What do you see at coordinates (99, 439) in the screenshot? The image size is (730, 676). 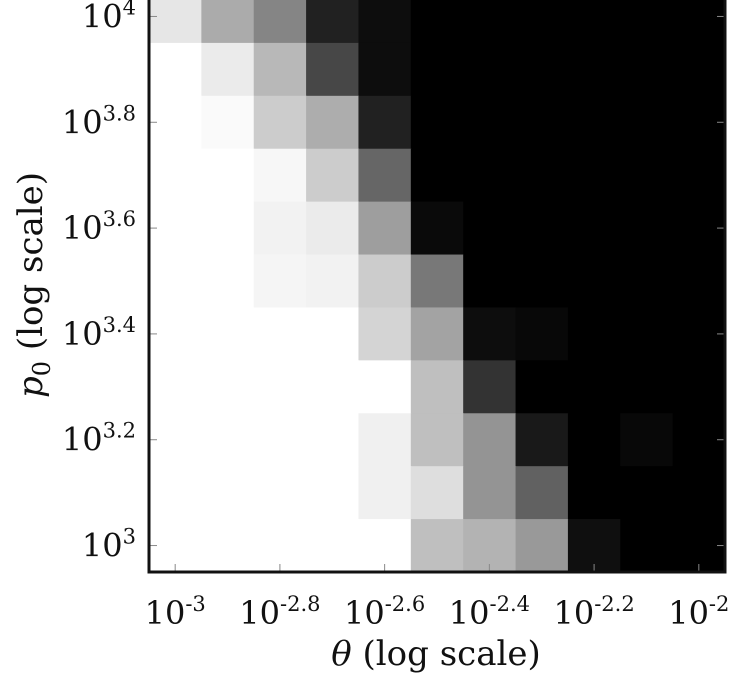 I see `y-tick-label: 103.2` at bounding box center [99, 439].